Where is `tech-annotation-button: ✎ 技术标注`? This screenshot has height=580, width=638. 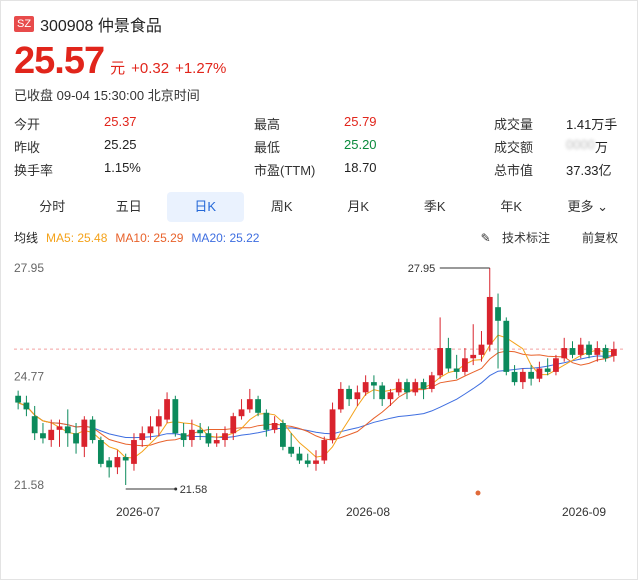
tech-annotation-button: ✎ 技术标注 is located at coordinates (519, 237).